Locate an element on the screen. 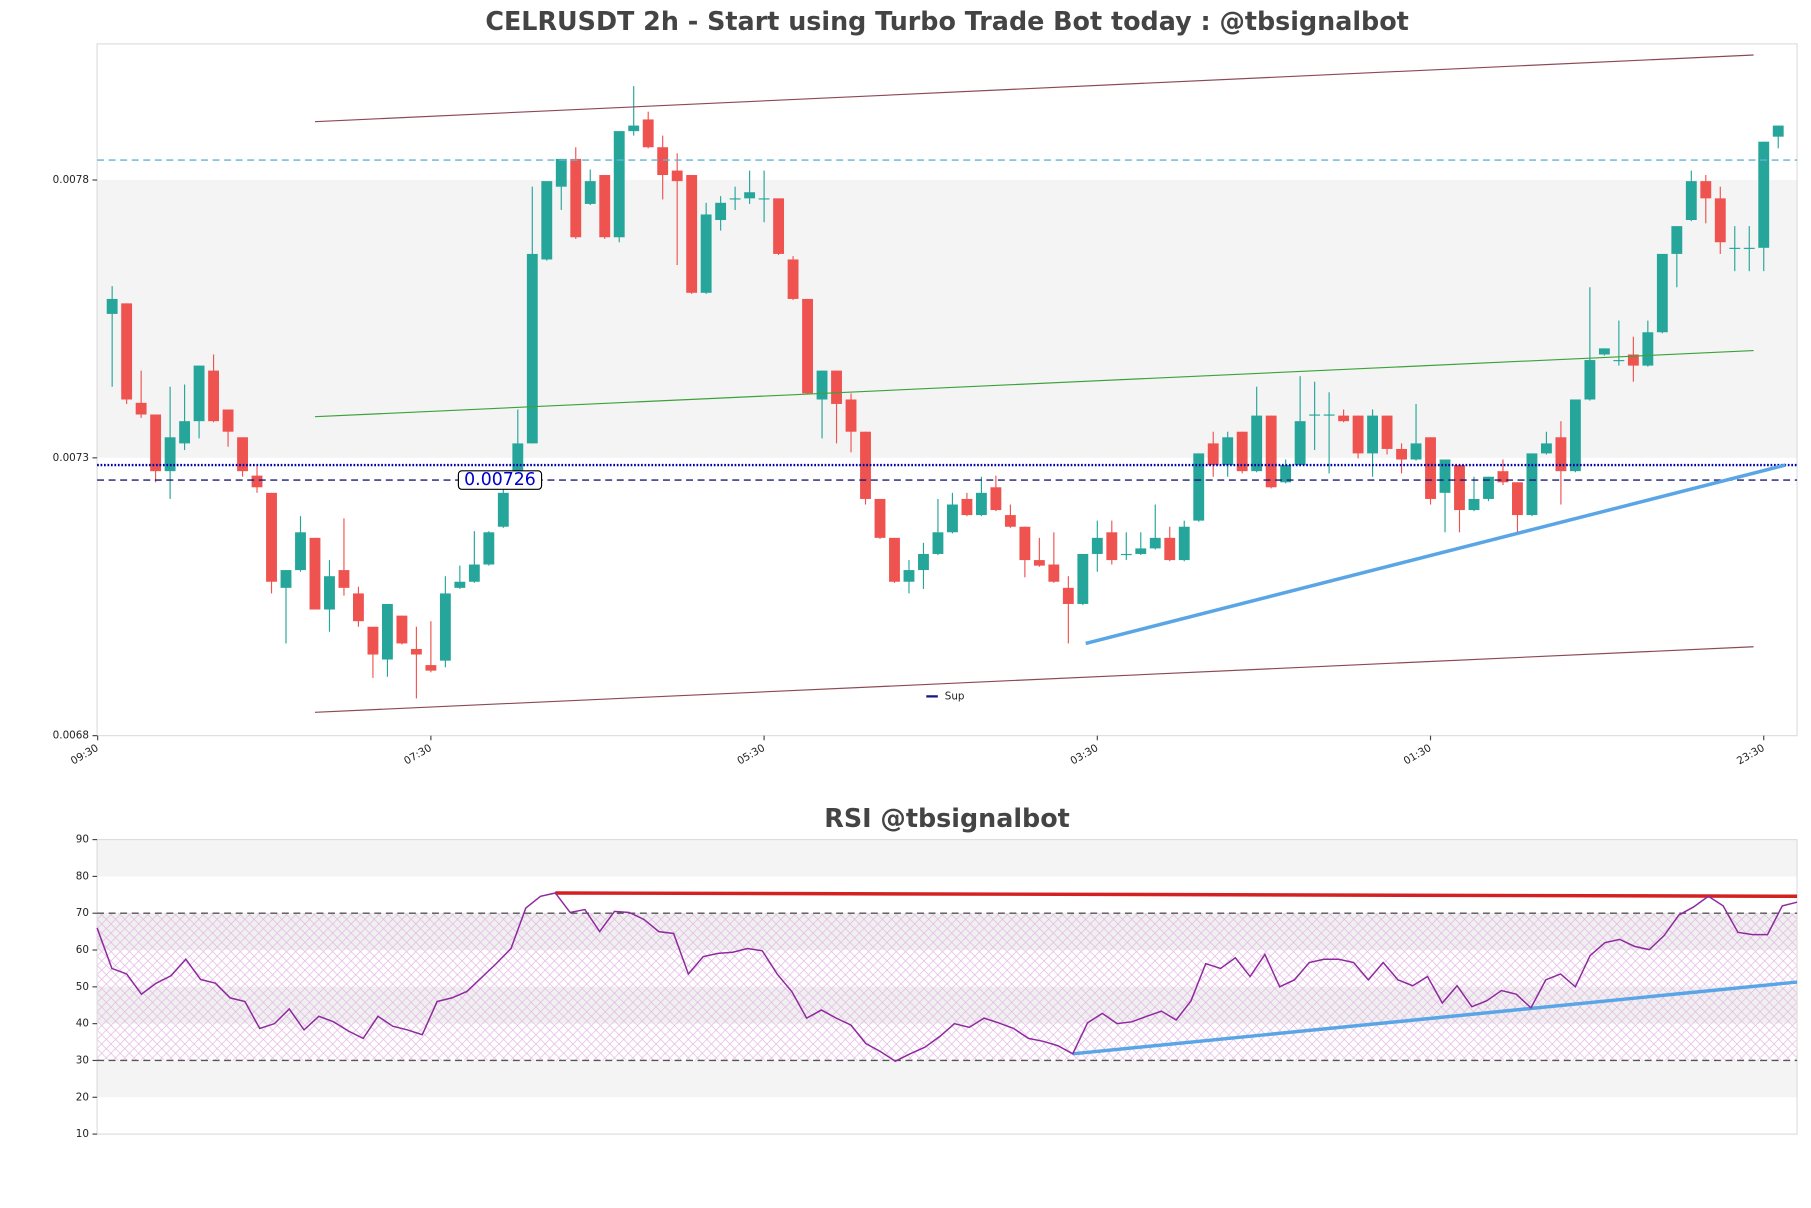  y-tick-label: 90 is located at coordinates (82, 840).